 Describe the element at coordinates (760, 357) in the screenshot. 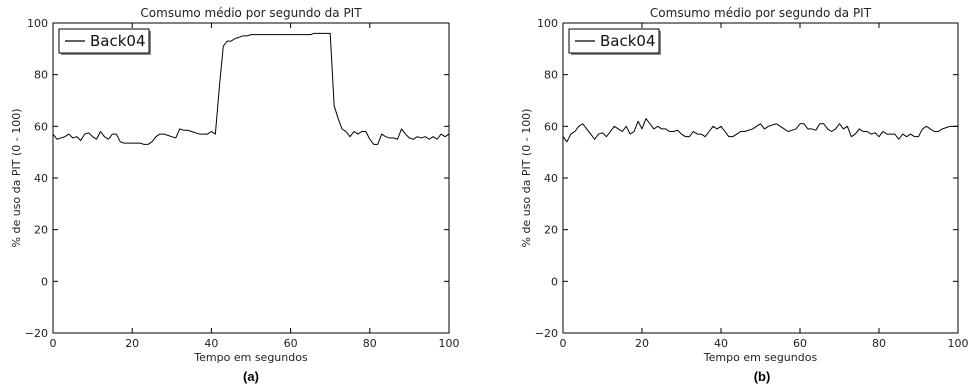

I see `chart-b-x-axis-label: Tempo em segundos` at that location.